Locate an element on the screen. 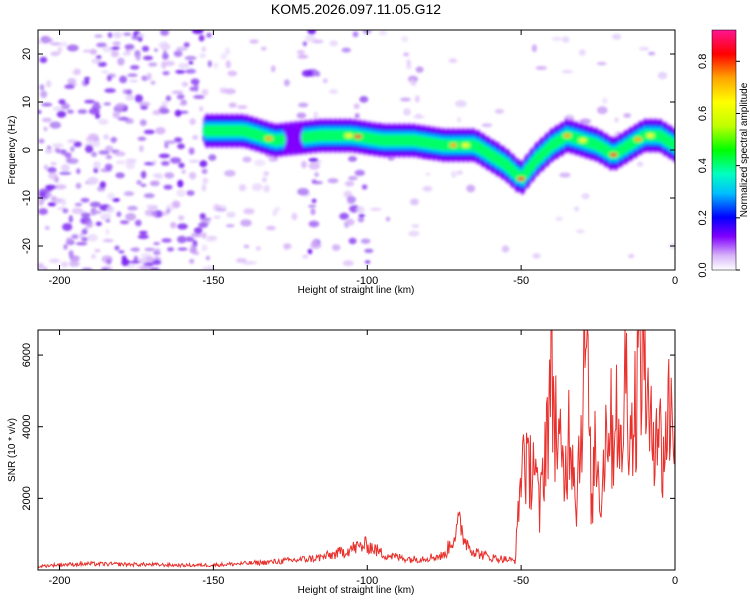 The width and height of the screenshot is (750, 600). ridge-peak is located at coordinates (582, 140).